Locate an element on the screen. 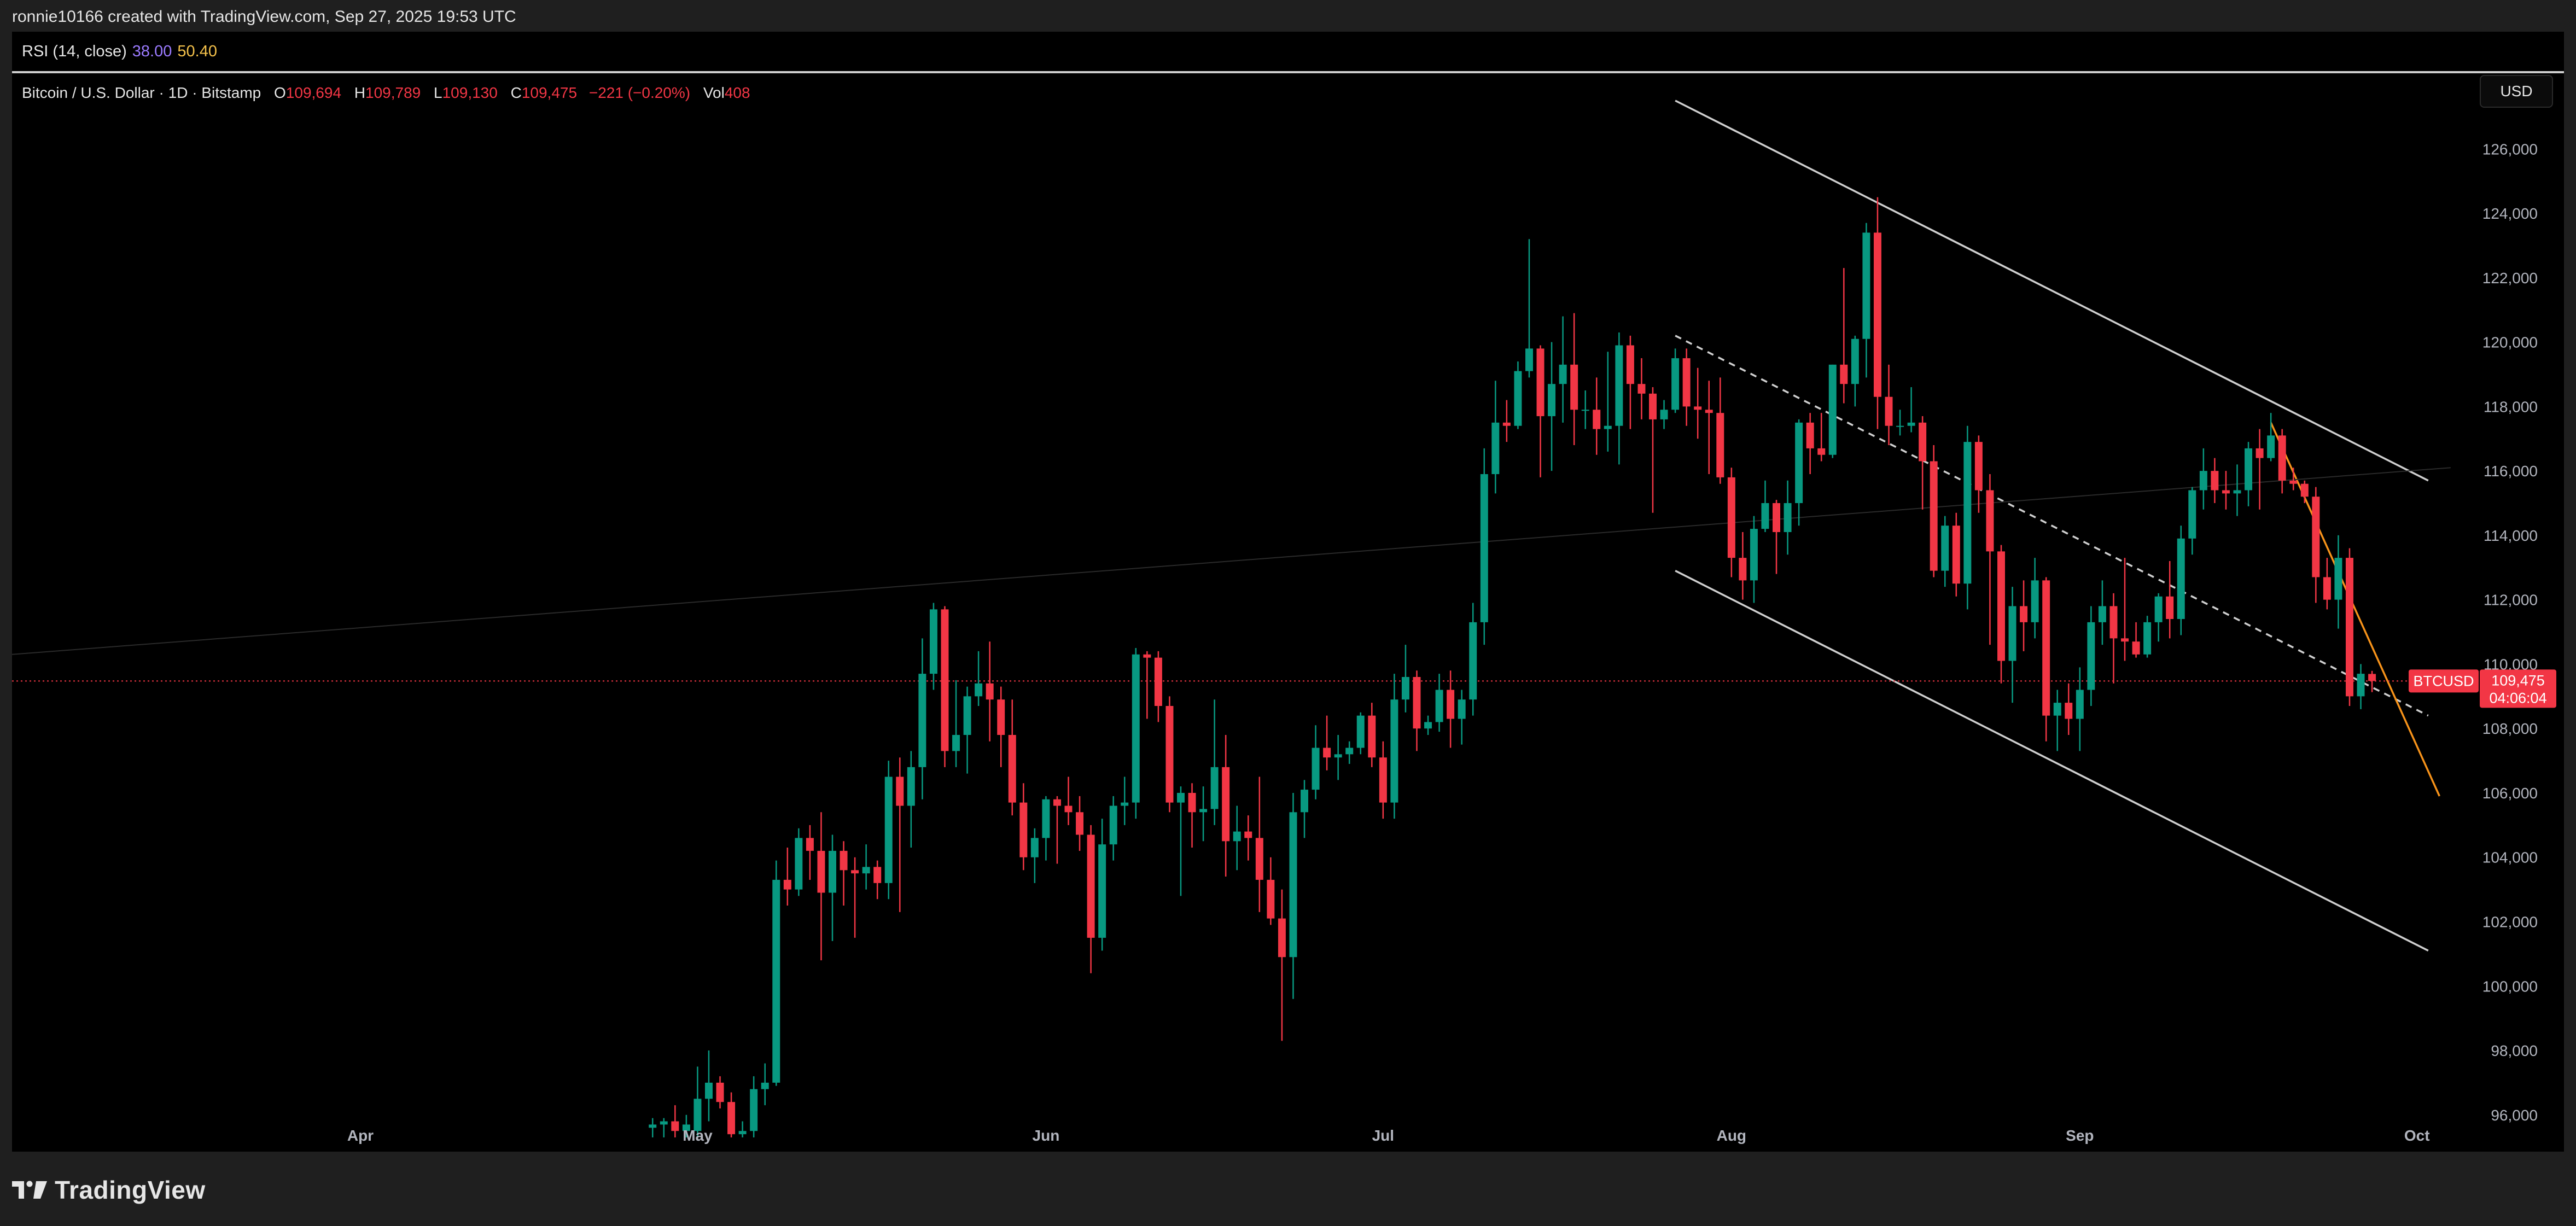 Image resolution: width=2576 pixels, height=1226 pixels. time-axis: Apr May Jun Jul Aug Sep Oct is located at coordinates (1388, 1135).